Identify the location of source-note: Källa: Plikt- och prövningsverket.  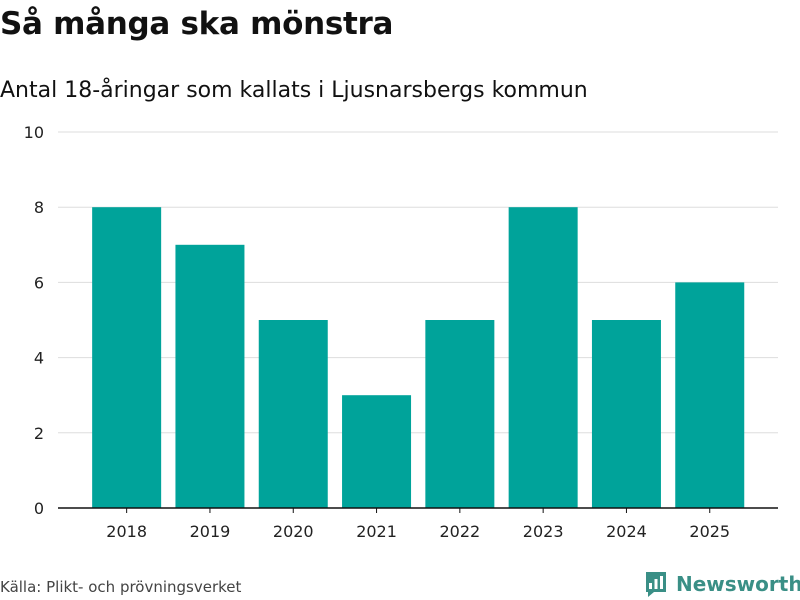
(121, 587).